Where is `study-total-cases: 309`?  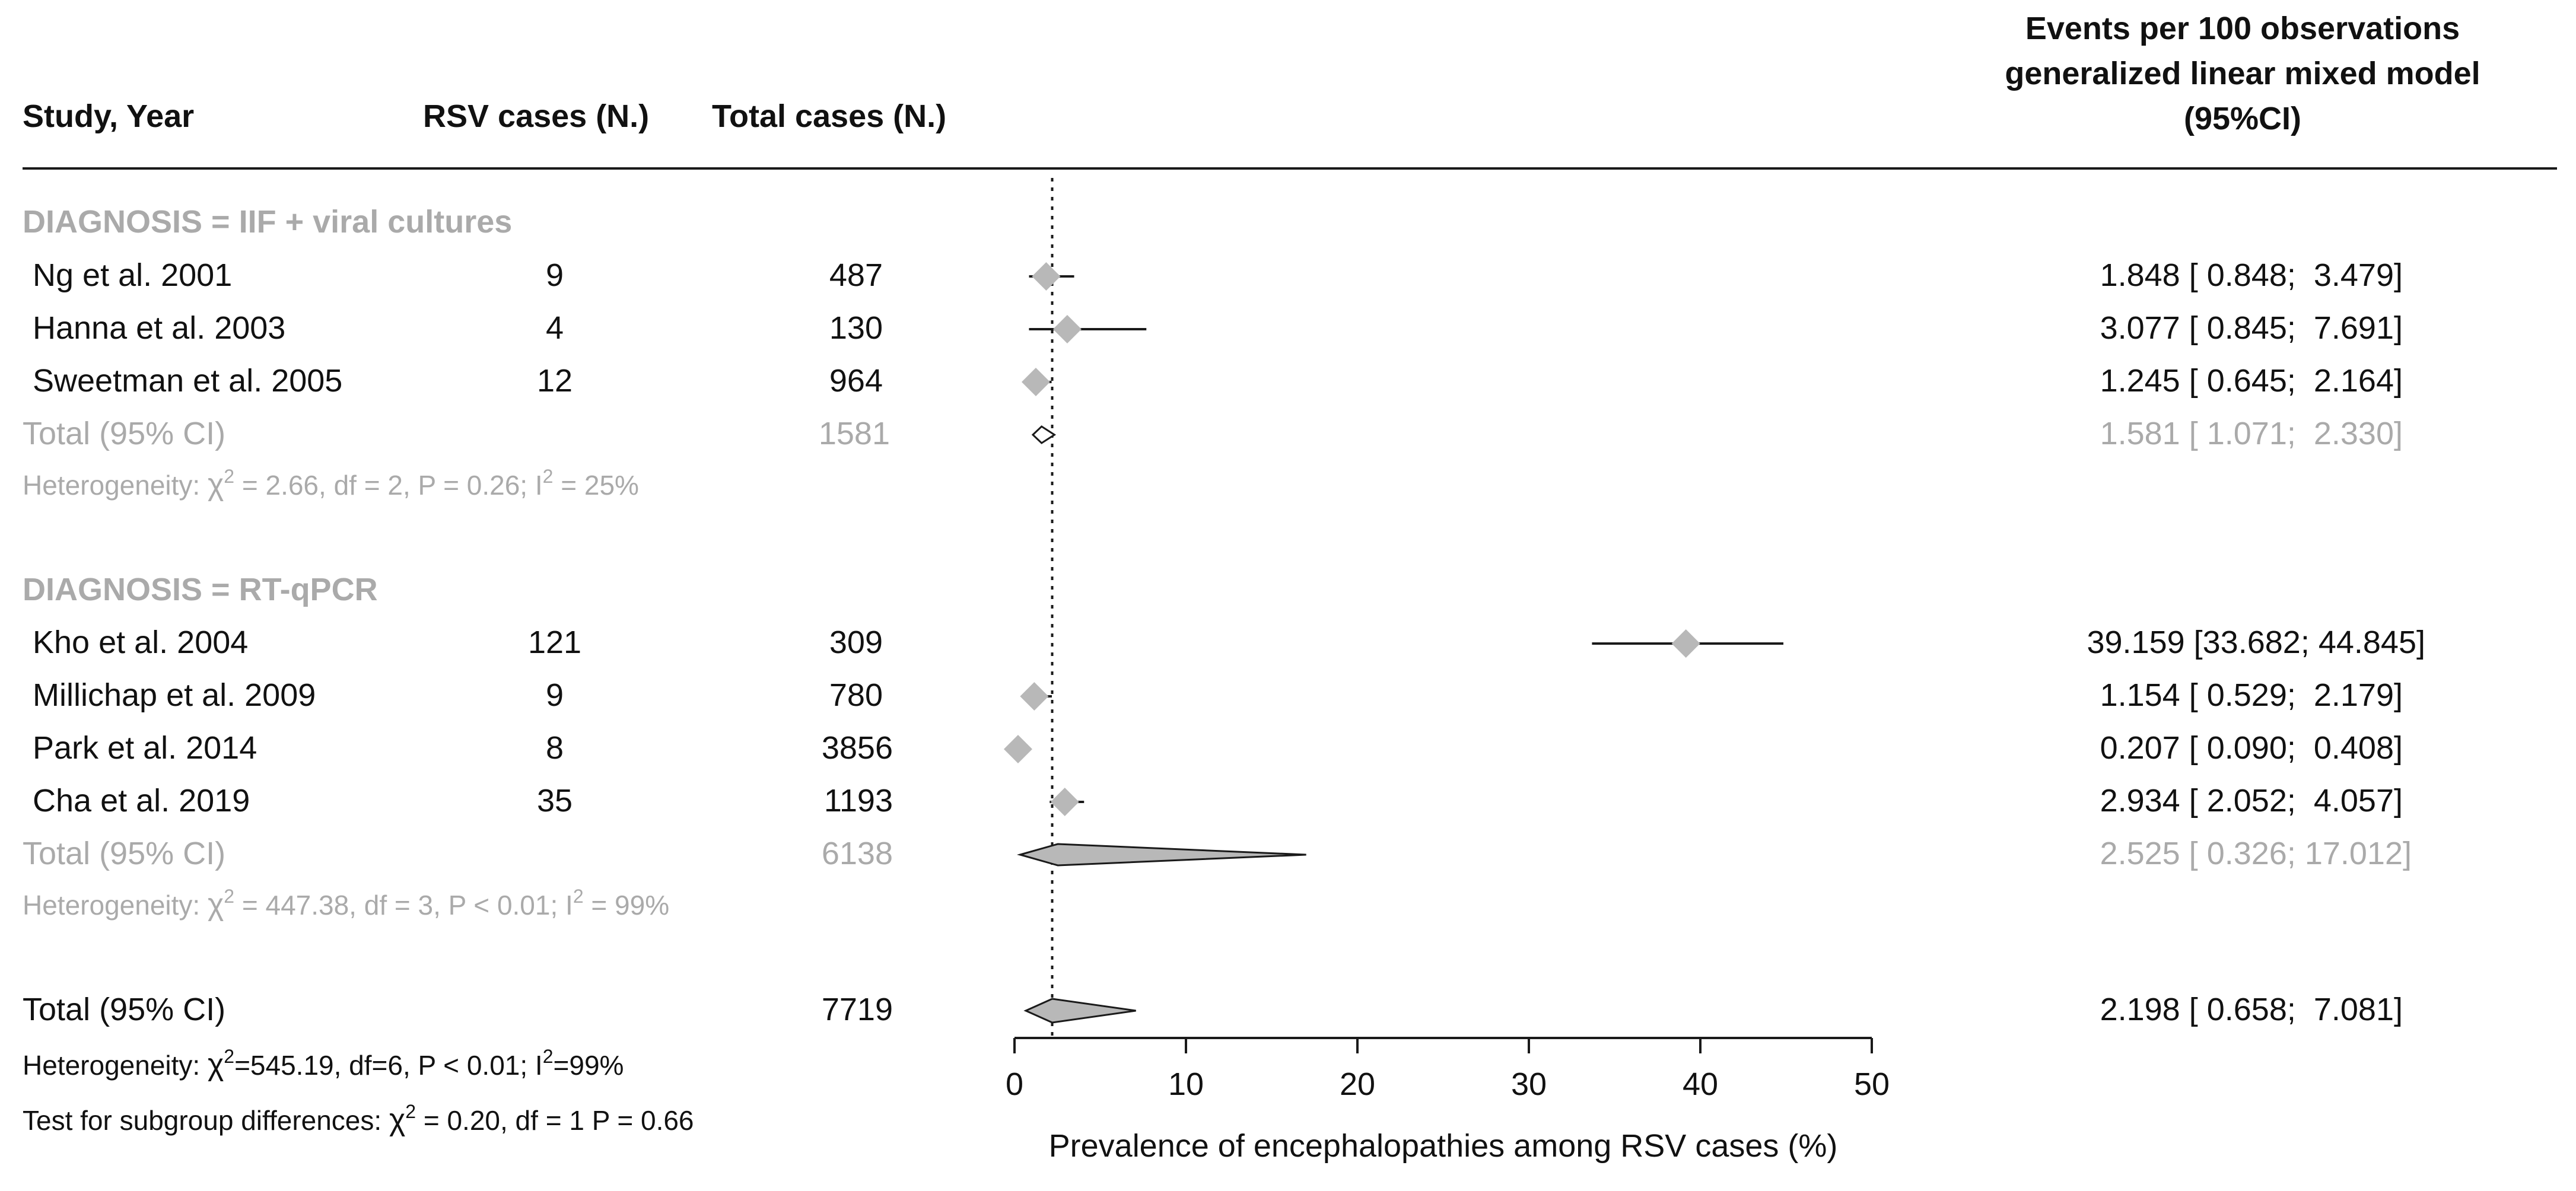
study-total-cases: 309 is located at coordinates (856, 642).